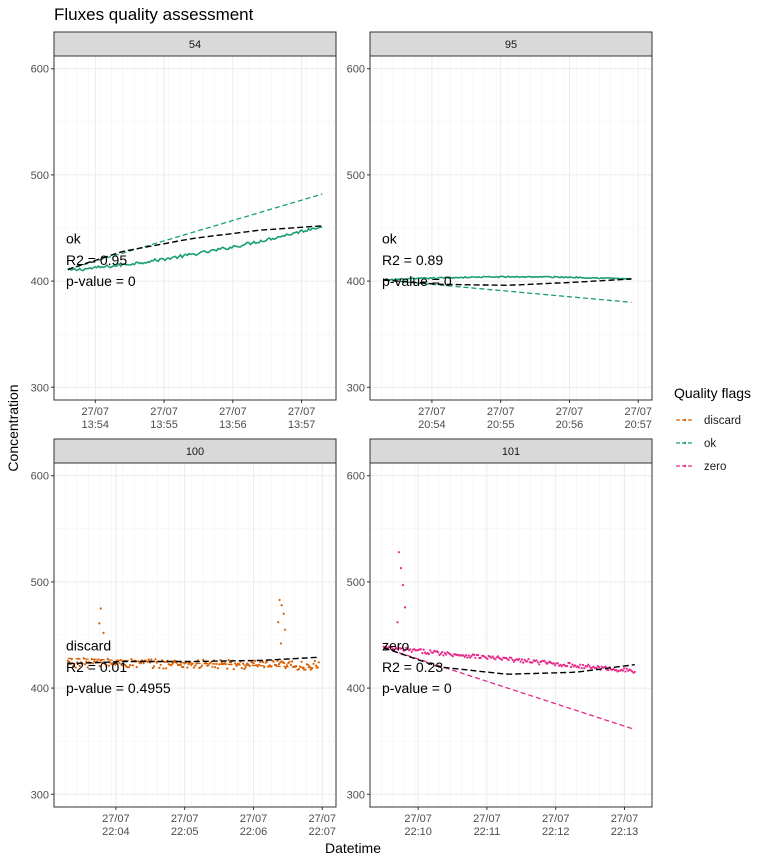  What do you see at coordinates (638, 425) in the screenshot?
I see `x-tick-time: 20:57` at bounding box center [638, 425].